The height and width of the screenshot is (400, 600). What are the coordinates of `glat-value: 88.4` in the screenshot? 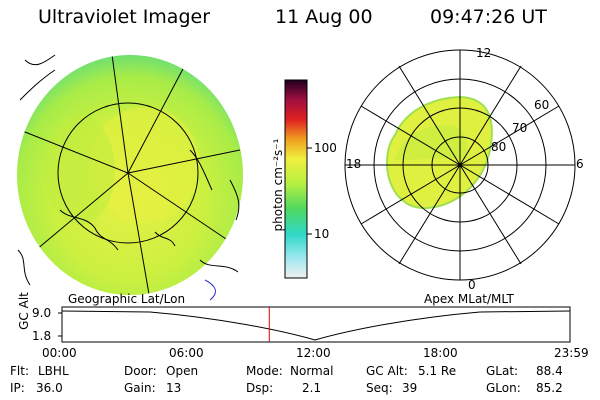 It's located at (549, 371).